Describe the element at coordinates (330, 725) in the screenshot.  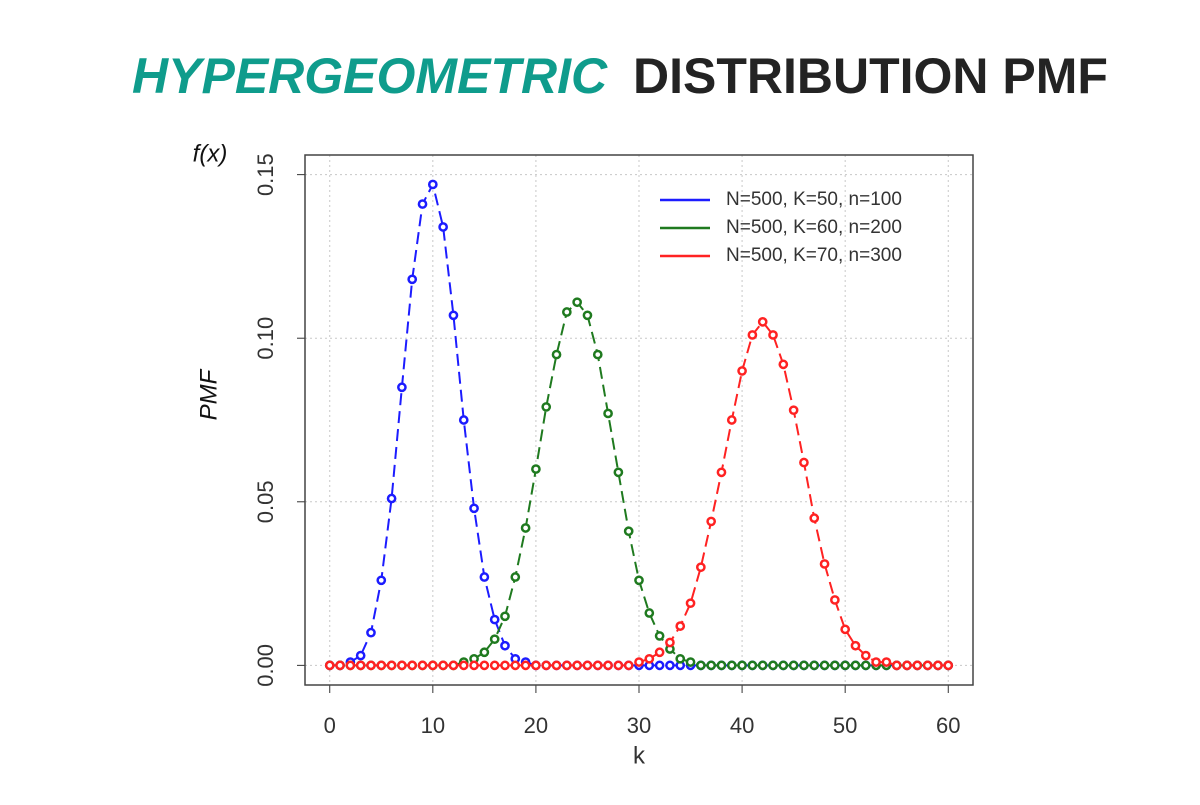
I see `x-tick-label: 0` at that location.